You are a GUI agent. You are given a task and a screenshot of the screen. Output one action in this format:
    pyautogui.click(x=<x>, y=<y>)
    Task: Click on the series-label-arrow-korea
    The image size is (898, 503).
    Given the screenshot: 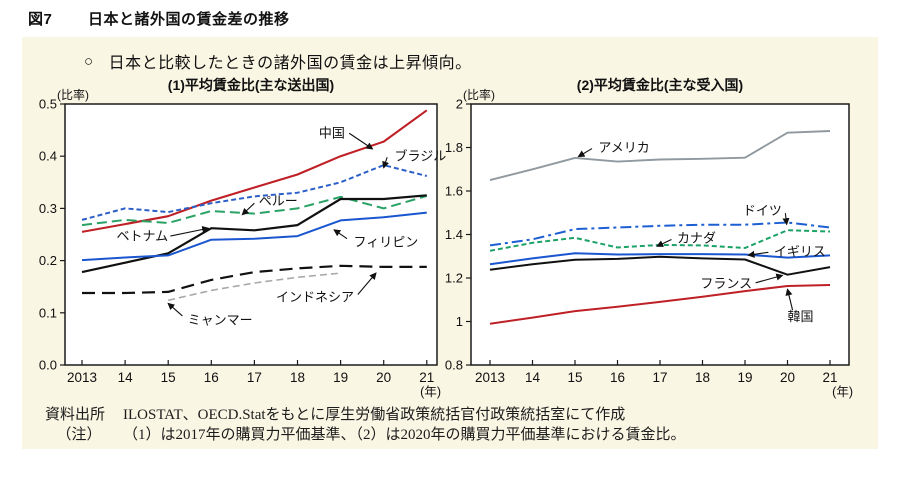 What is the action you would take?
    pyautogui.click(x=789, y=299)
    